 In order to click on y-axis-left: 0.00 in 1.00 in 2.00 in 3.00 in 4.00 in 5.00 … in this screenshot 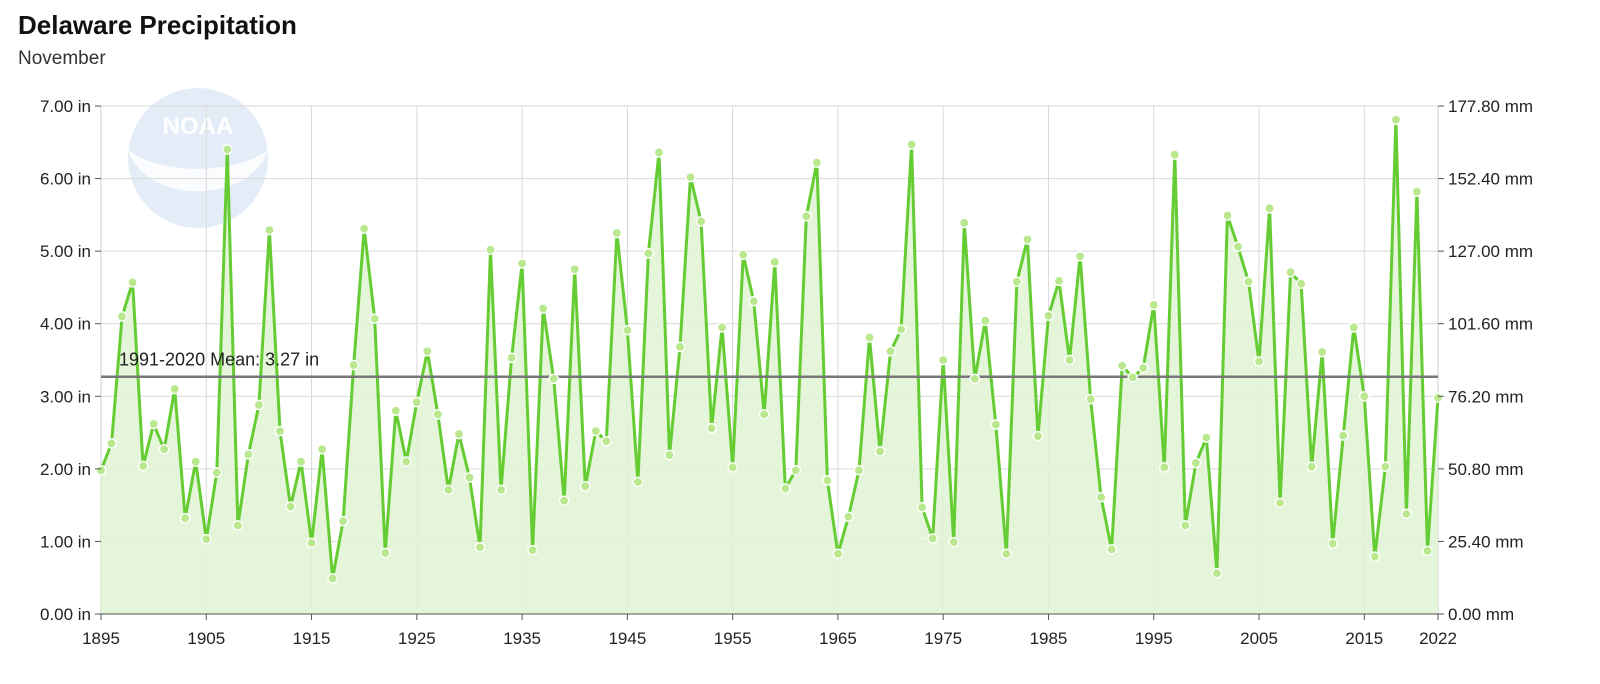, I will do `click(70, 360)`.